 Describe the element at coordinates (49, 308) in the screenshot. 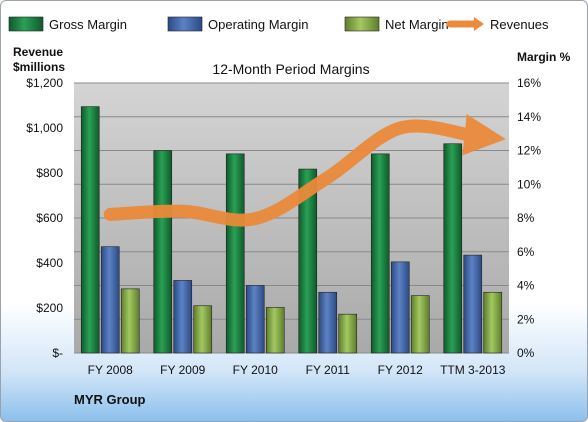

I see `left-tick-label: $200` at that location.